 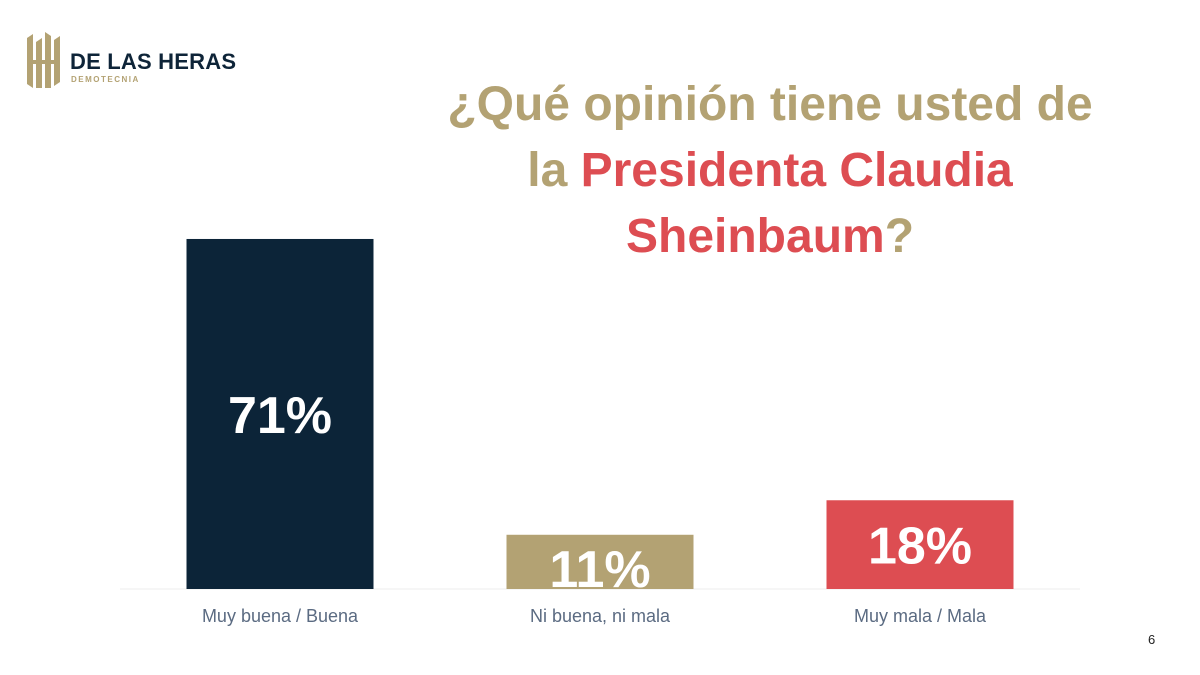 I want to click on brand-logo: DE LAS HERAS DEMOTECNIA, so click(x=130, y=61).